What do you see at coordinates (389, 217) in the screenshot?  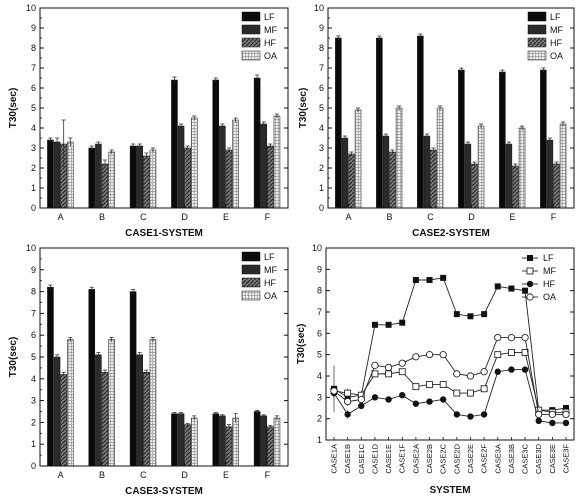 I see `x-tick-label: B` at bounding box center [389, 217].